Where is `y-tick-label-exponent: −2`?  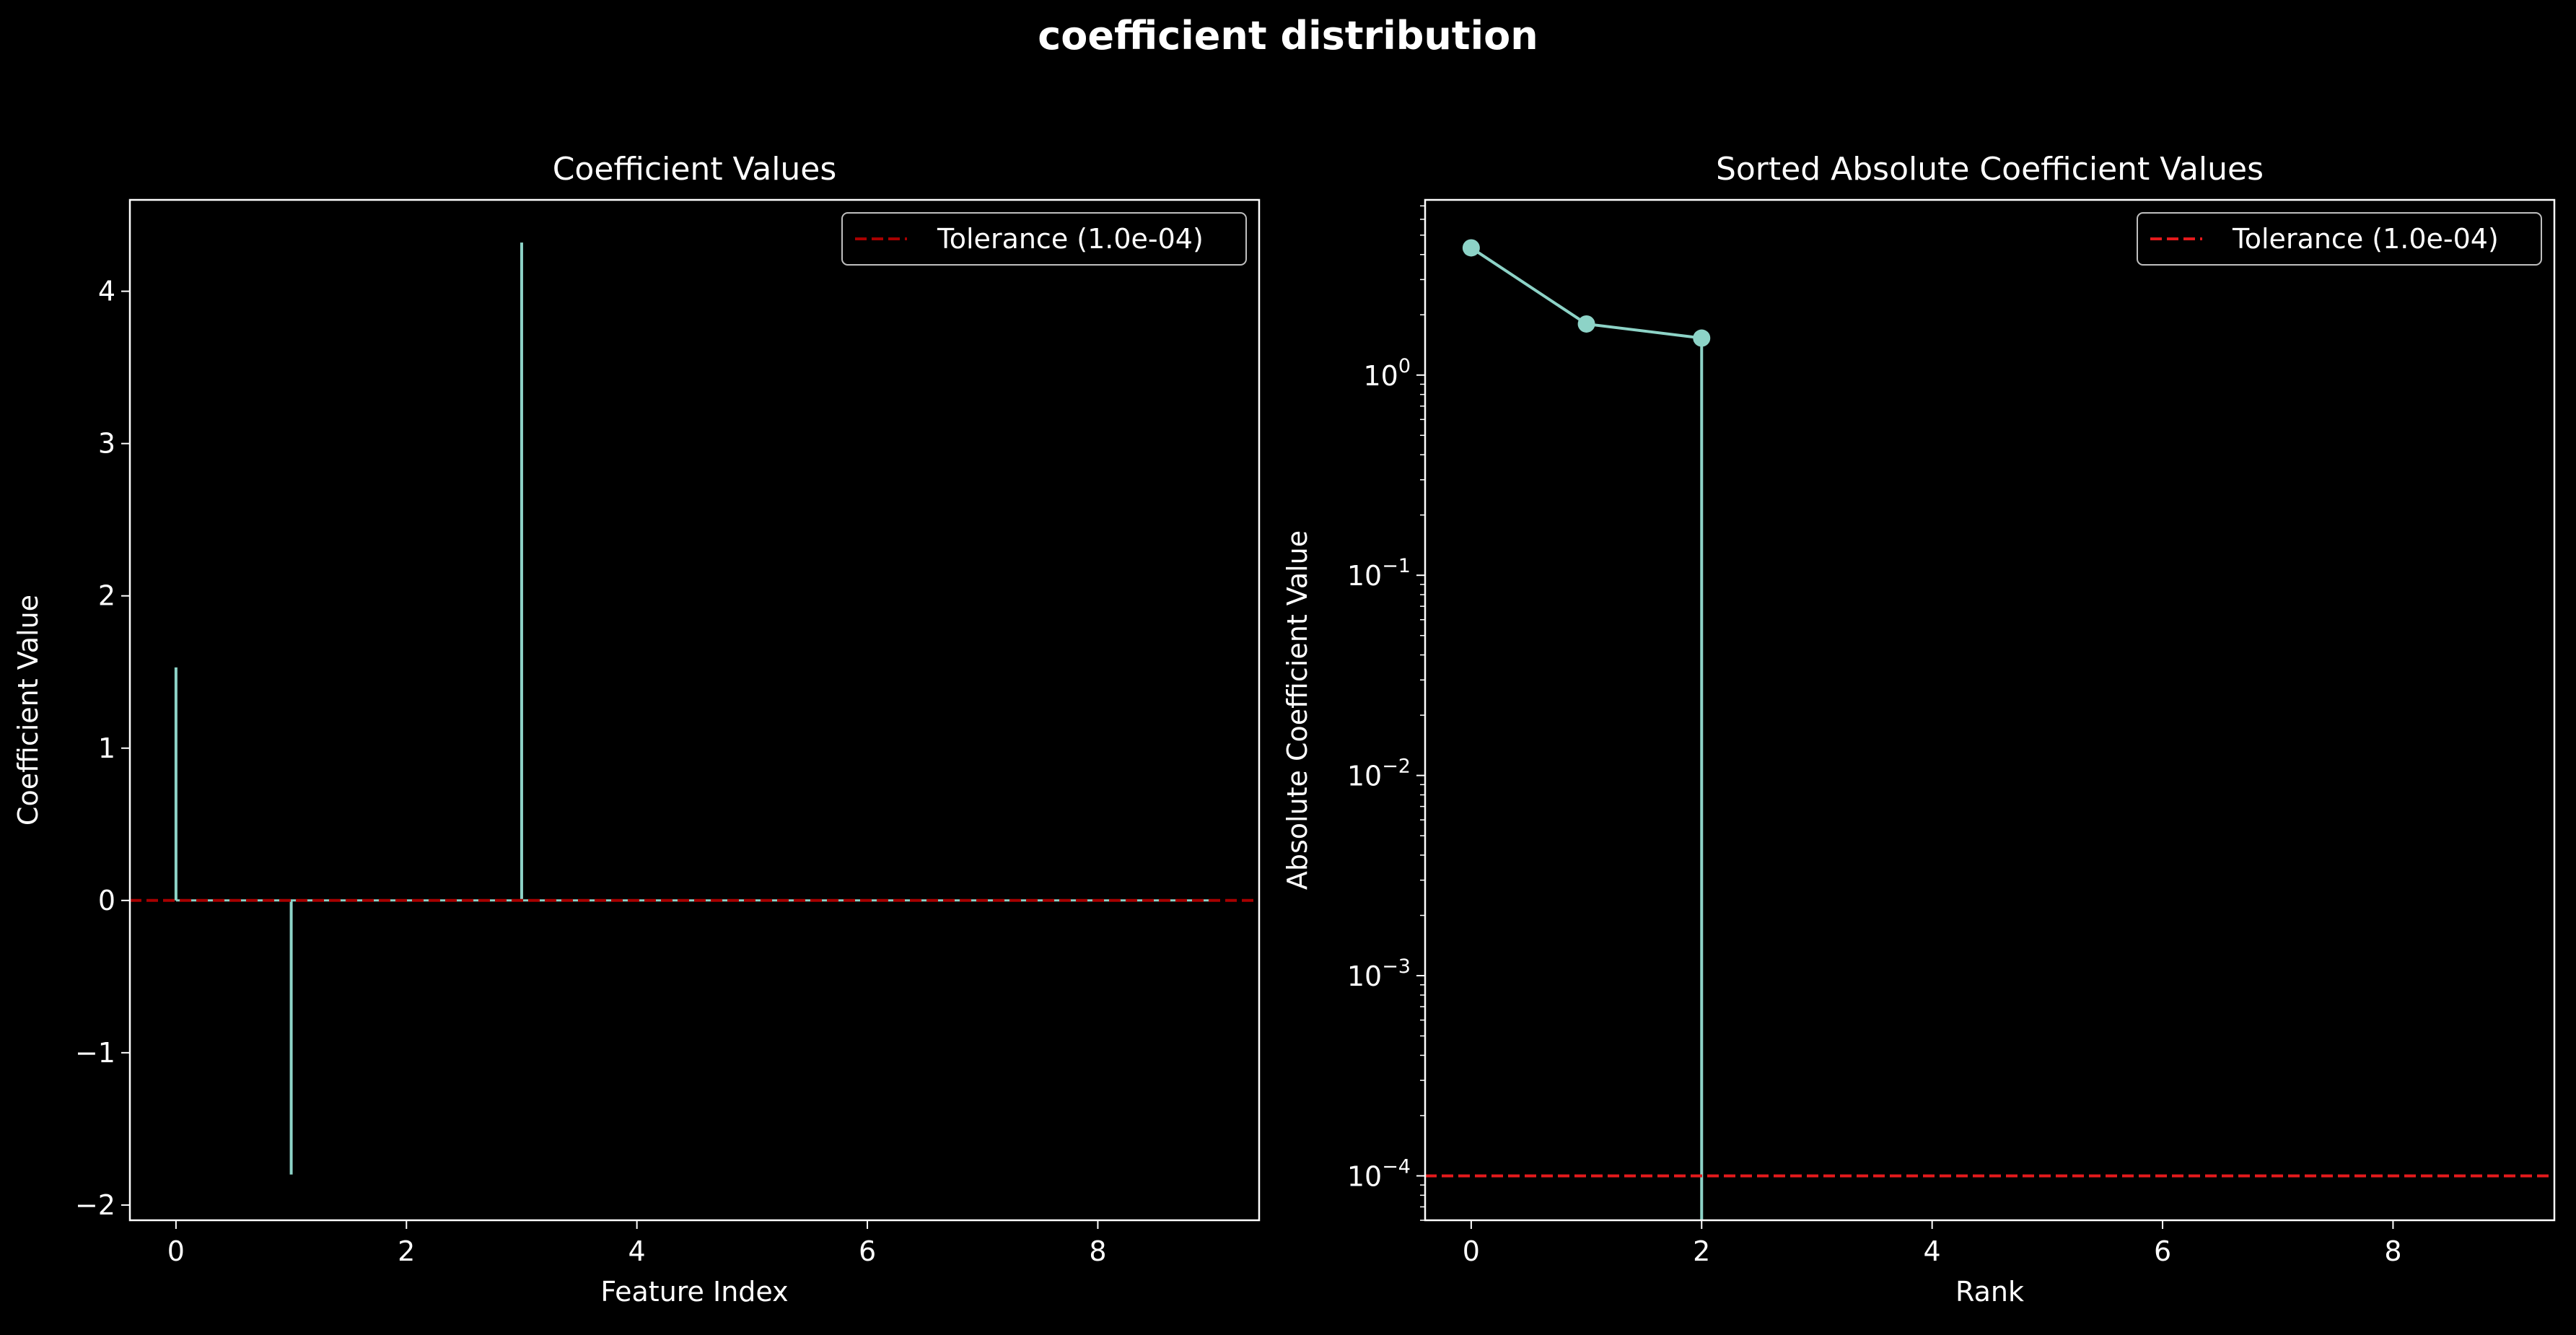
y-tick-label-exponent: −2 is located at coordinates (1396, 767).